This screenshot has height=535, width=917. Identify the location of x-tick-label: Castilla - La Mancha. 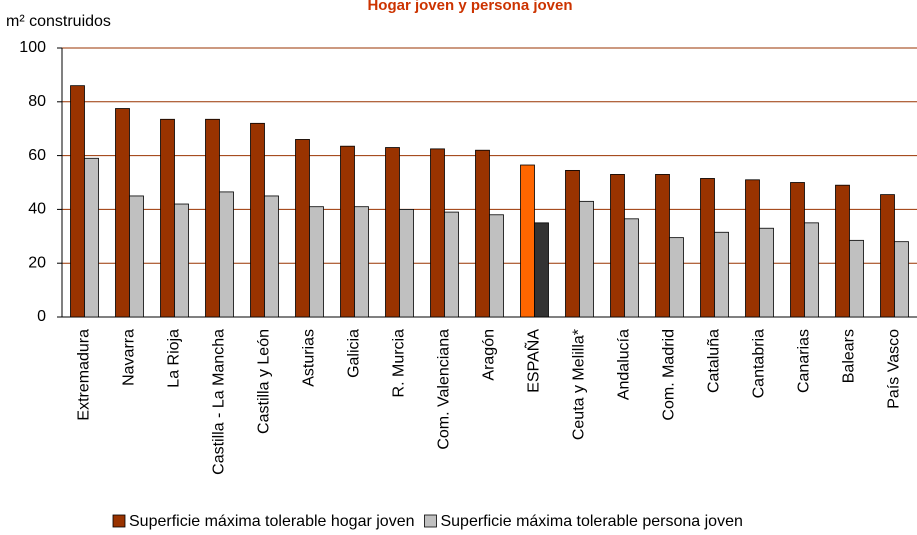
(219, 402).